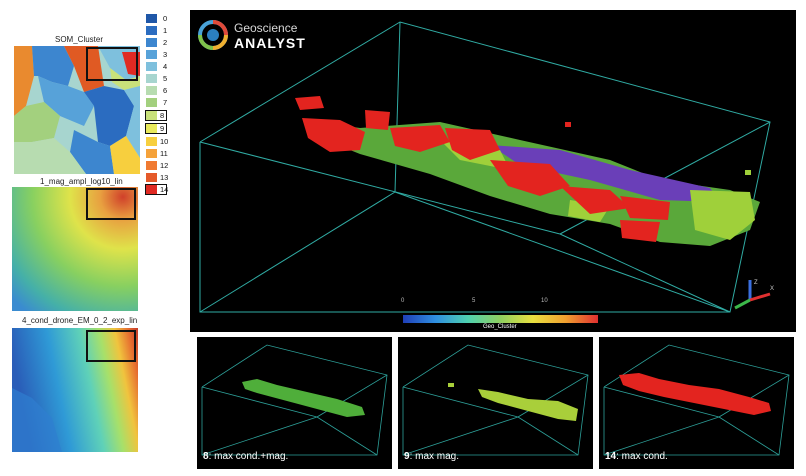  What do you see at coordinates (165, 42) in the screenshot?
I see `legend-label-2: 2` at bounding box center [165, 42].